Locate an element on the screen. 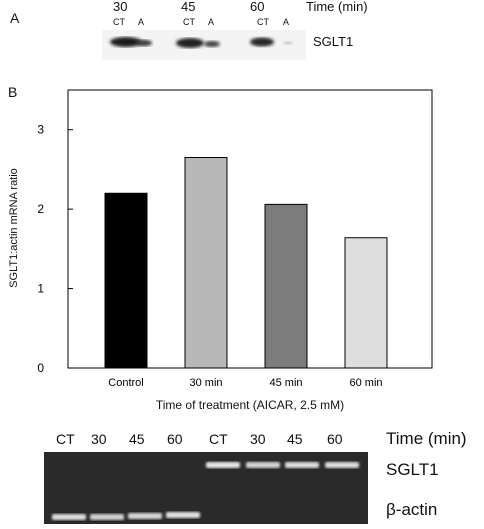 The height and width of the screenshot is (529, 484). panel-a-time-30: 30 is located at coordinates (120, 7).